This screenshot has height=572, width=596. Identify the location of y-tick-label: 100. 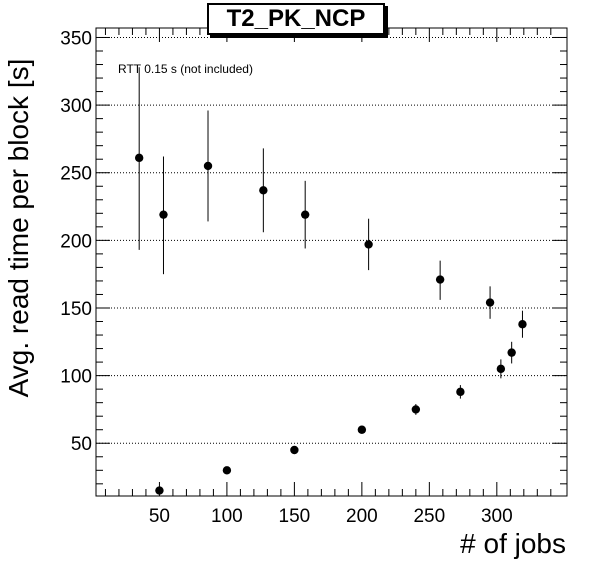
(76, 377).